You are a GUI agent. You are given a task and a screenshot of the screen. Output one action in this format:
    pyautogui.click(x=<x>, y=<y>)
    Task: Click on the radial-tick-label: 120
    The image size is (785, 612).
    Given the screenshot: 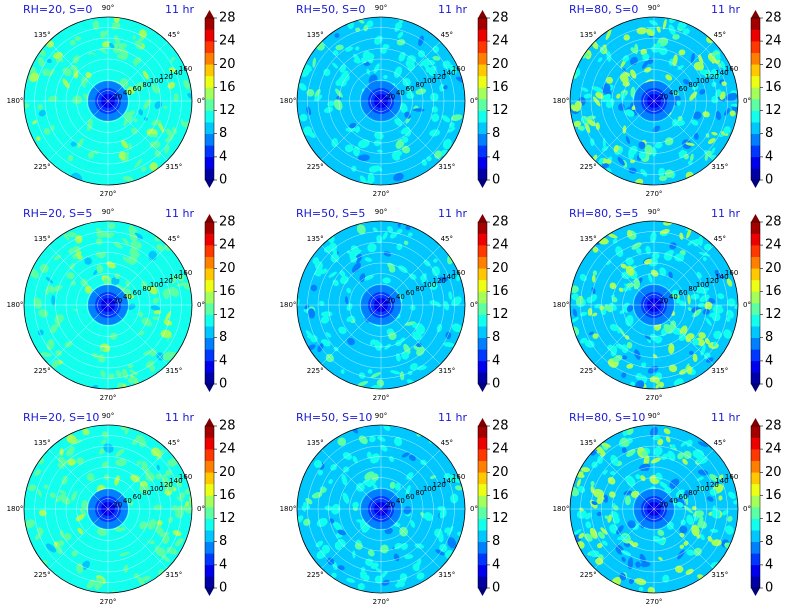 What is the action you would take?
    pyautogui.click(x=166, y=485)
    